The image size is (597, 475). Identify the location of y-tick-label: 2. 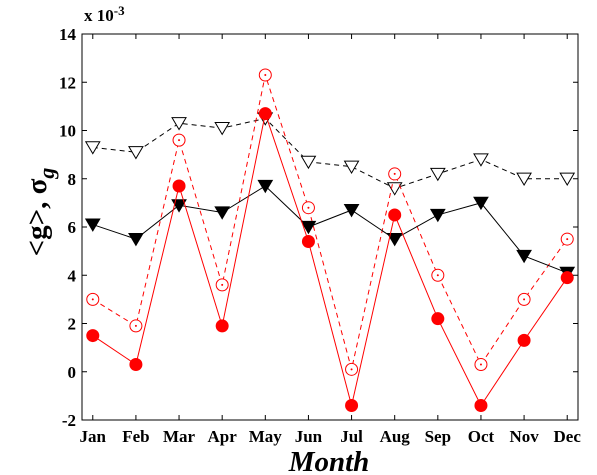
(72, 324).